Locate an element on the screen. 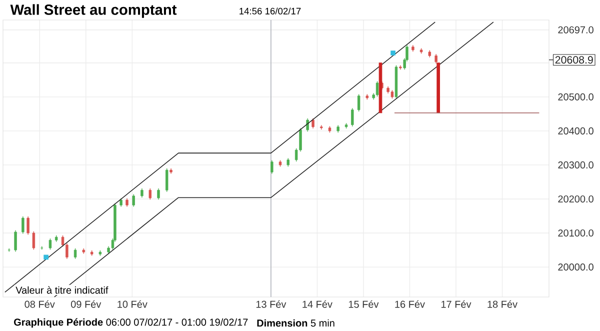 This screenshot has width=600, height=331. text: Dimension 5 min is located at coordinates (295, 323).